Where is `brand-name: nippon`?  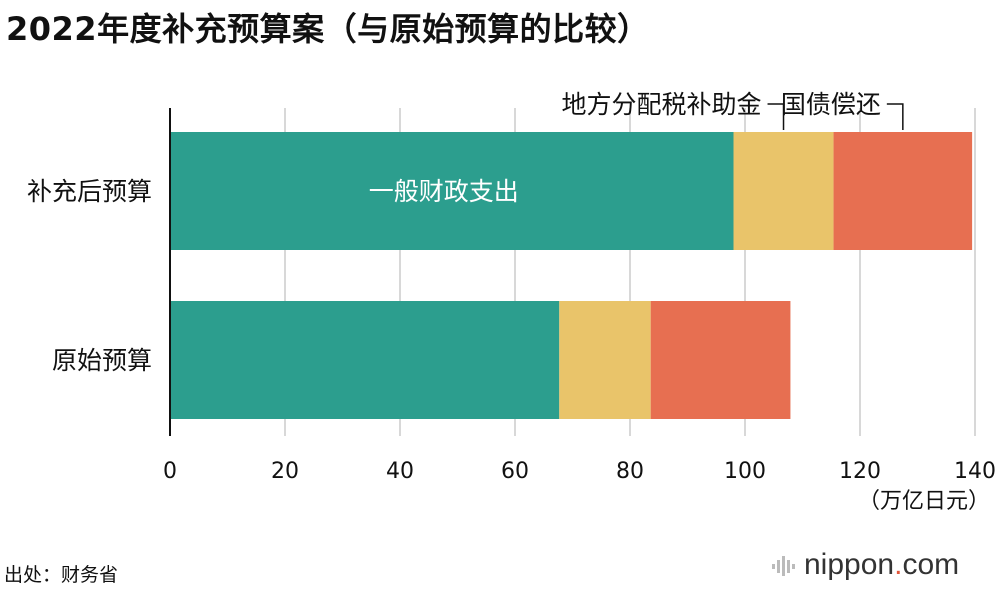 brand-name: nippon is located at coordinates (849, 564).